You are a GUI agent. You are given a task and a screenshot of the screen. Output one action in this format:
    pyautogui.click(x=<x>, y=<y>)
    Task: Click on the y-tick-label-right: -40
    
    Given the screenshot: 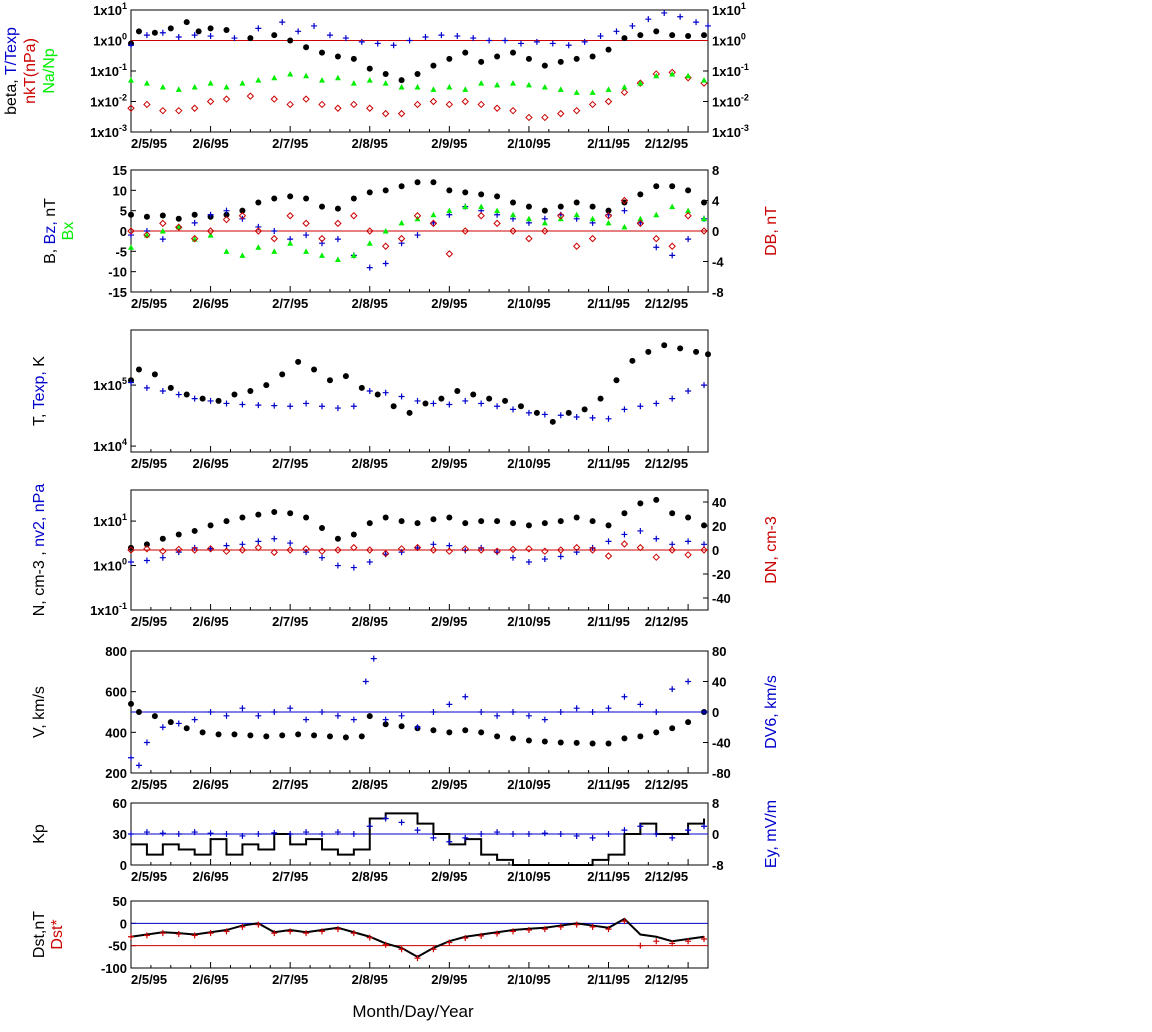 What is the action you would take?
    pyautogui.click(x=721, y=598)
    